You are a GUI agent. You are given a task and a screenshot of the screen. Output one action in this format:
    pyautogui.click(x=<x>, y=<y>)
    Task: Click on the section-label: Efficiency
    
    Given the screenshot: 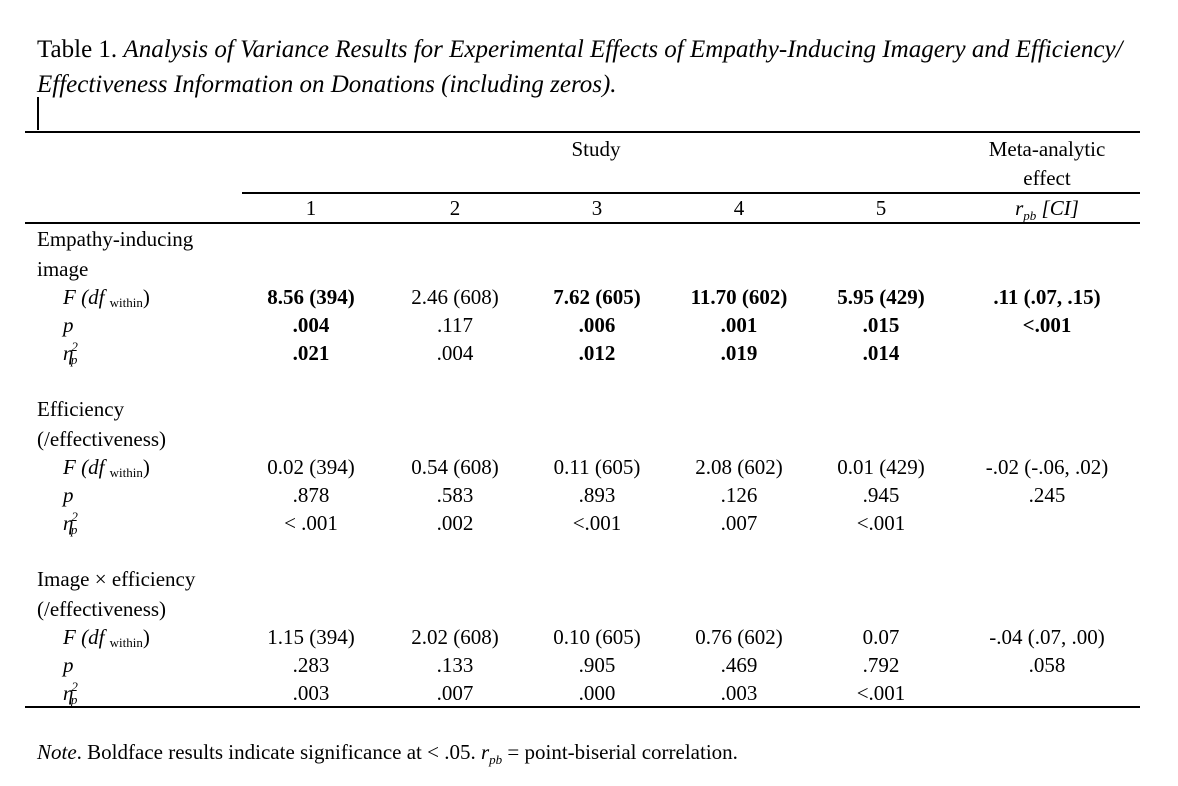 What is the action you would take?
    pyautogui.click(x=81, y=409)
    